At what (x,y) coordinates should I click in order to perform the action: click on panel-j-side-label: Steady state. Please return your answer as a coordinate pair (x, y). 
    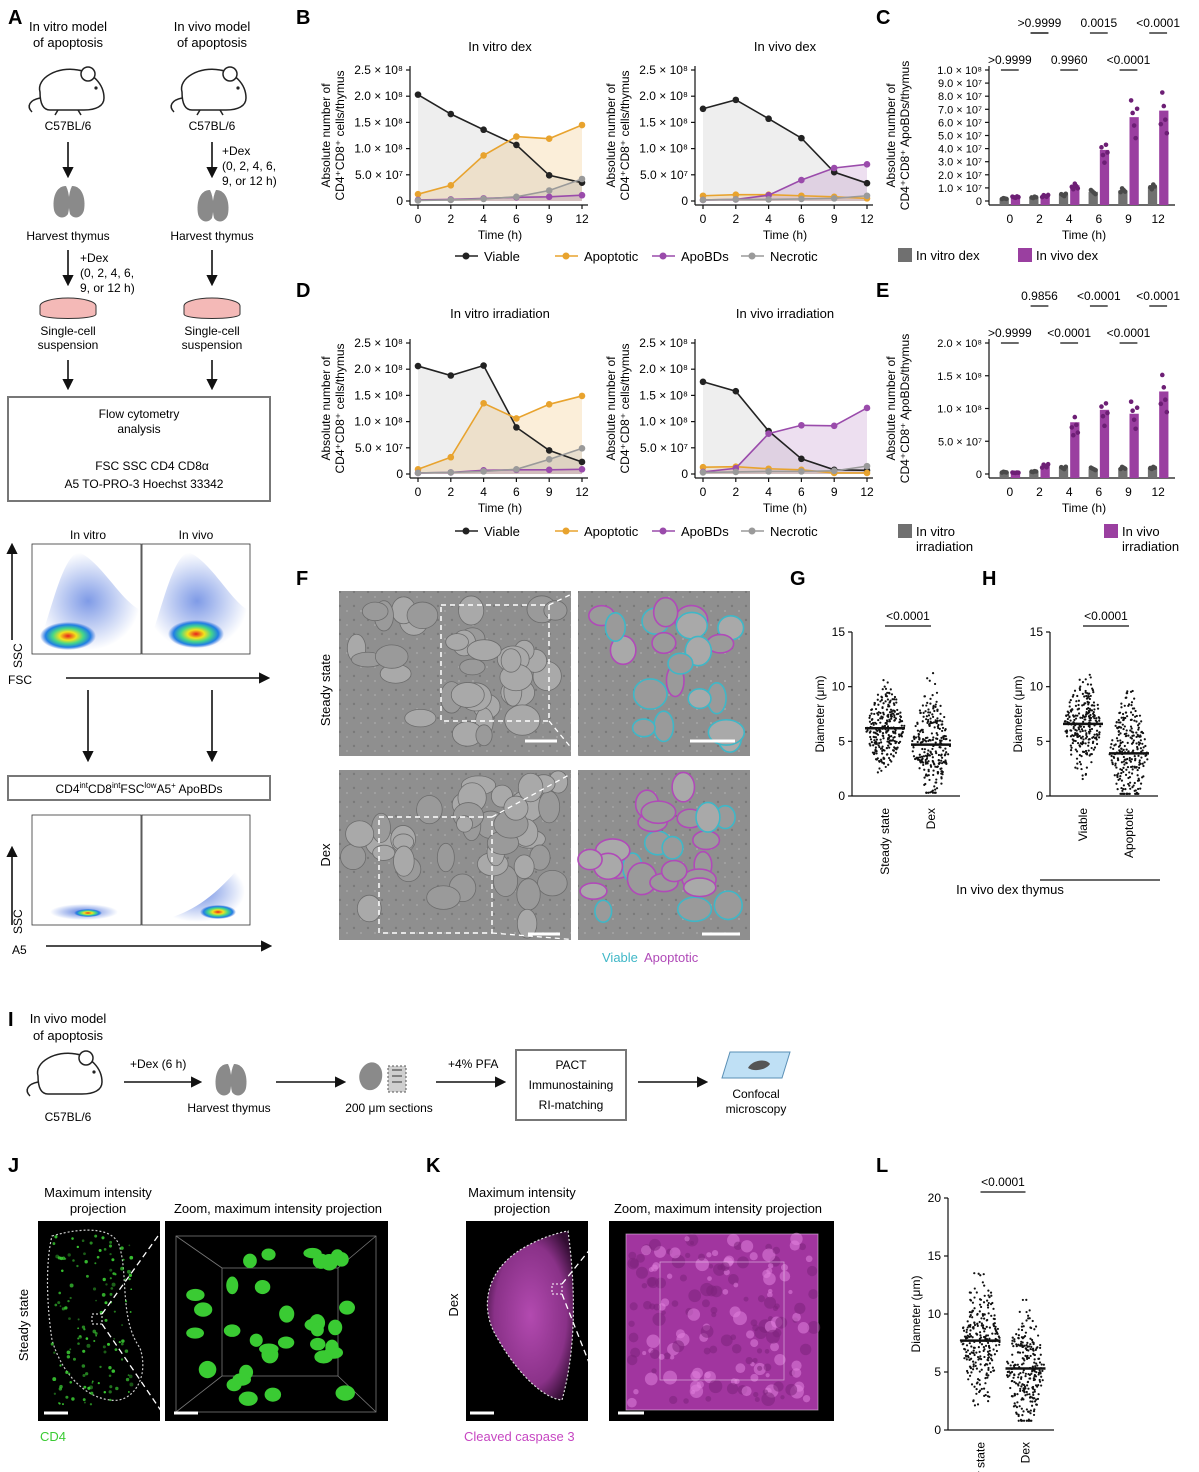
    Looking at the image, I should click on (23, 1325).